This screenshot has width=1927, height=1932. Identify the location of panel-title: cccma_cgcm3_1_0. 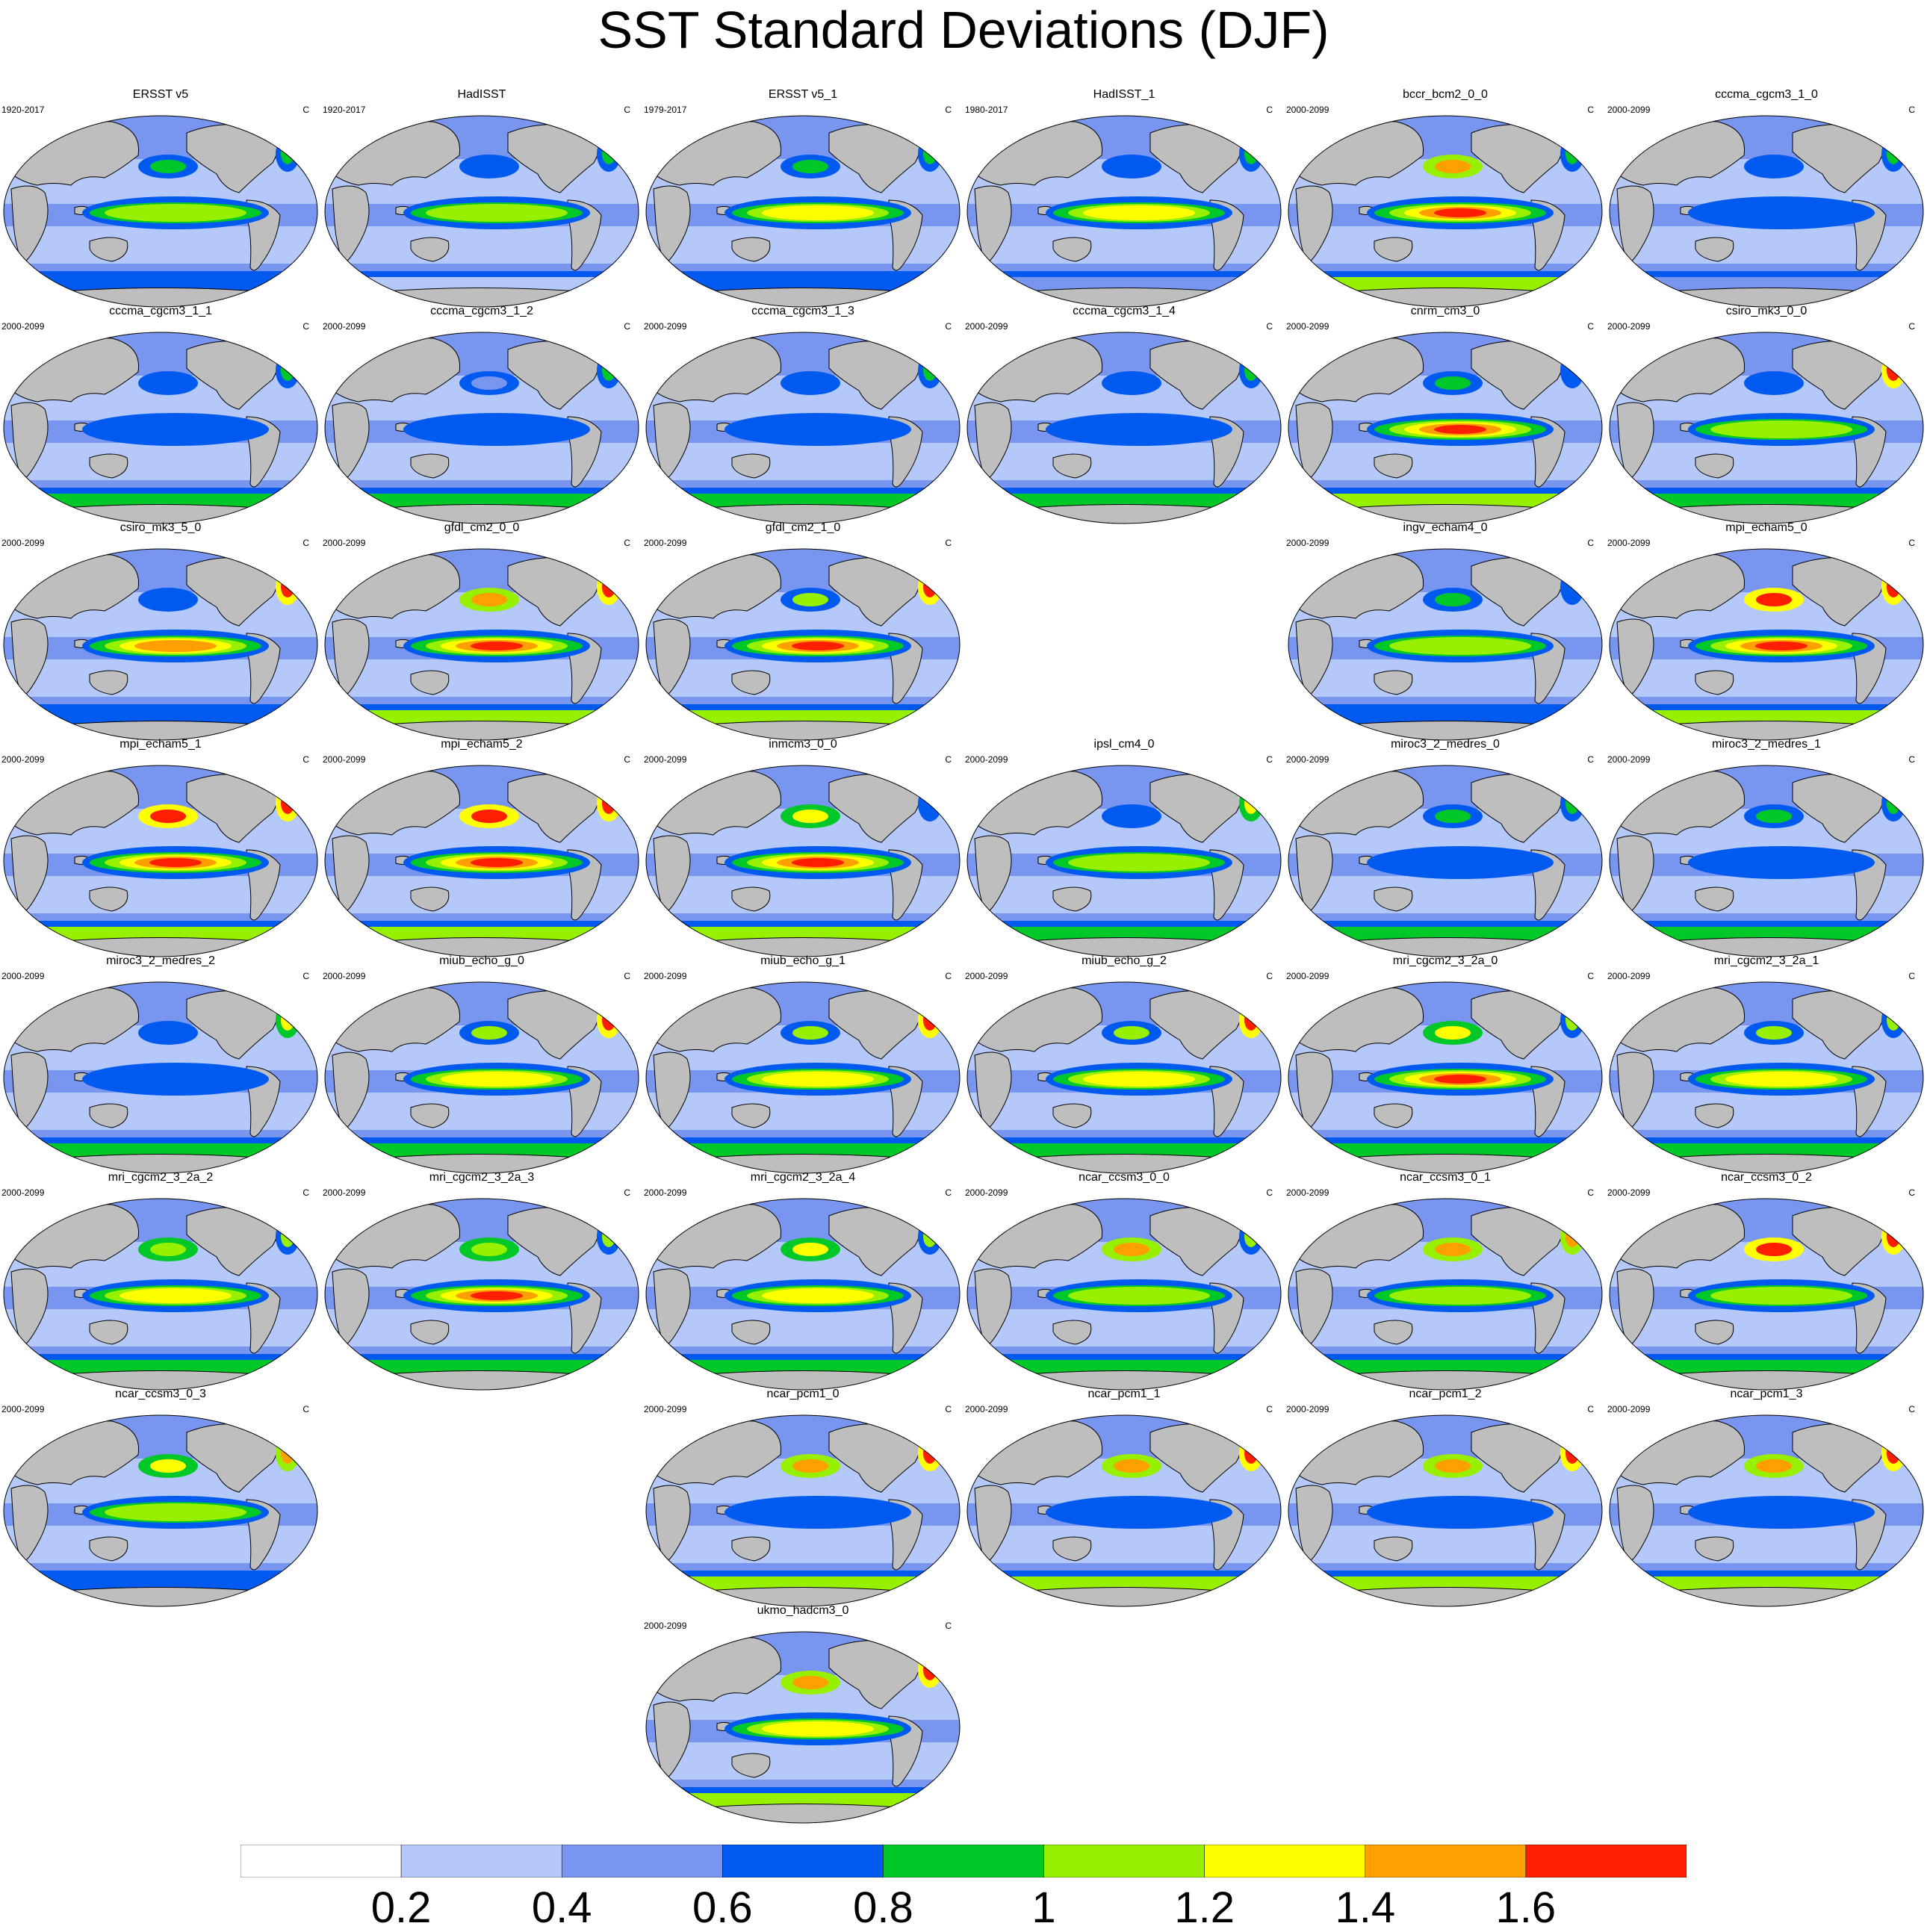
(1766, 94).